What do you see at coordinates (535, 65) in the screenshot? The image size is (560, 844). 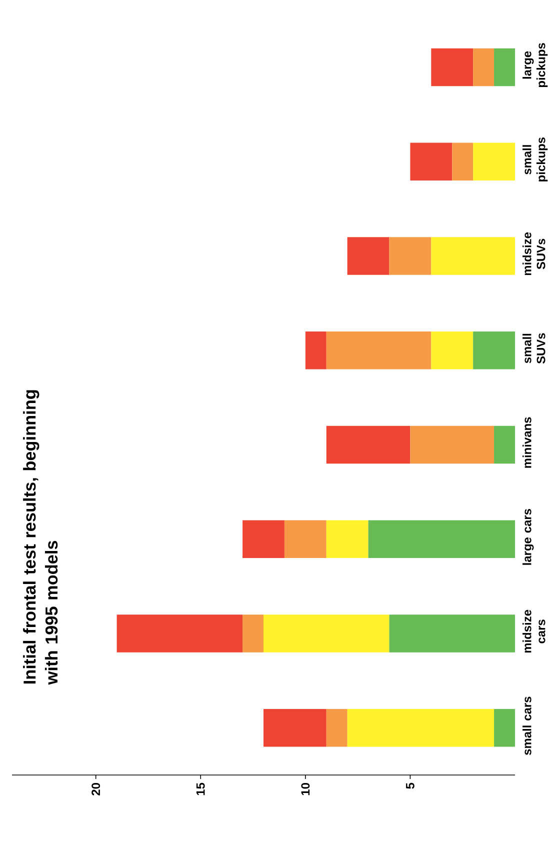 I see `y-tick-label: large pickups` at bounding box center [535, 65].